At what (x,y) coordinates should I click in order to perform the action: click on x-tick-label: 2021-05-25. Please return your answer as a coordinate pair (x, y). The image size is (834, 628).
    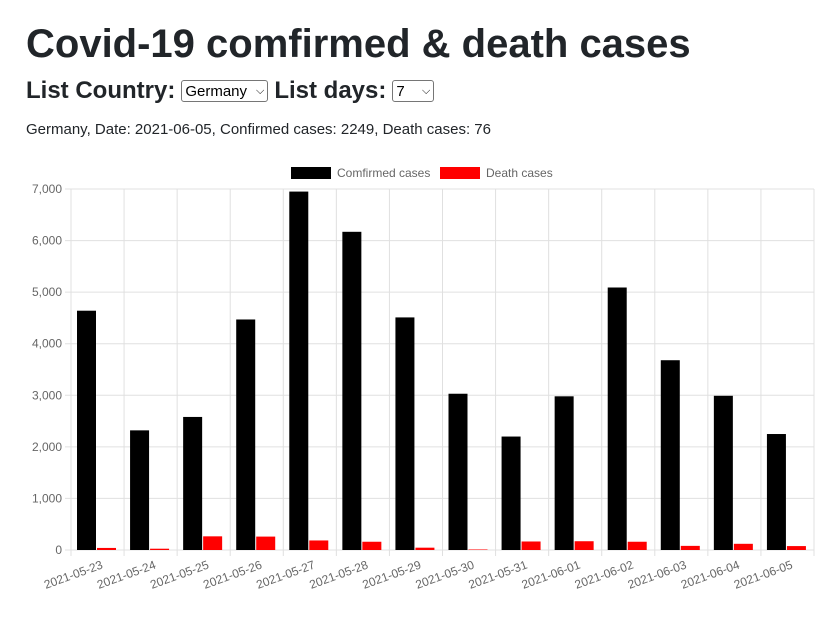
    Looking at the image, I should click on (179, 575).